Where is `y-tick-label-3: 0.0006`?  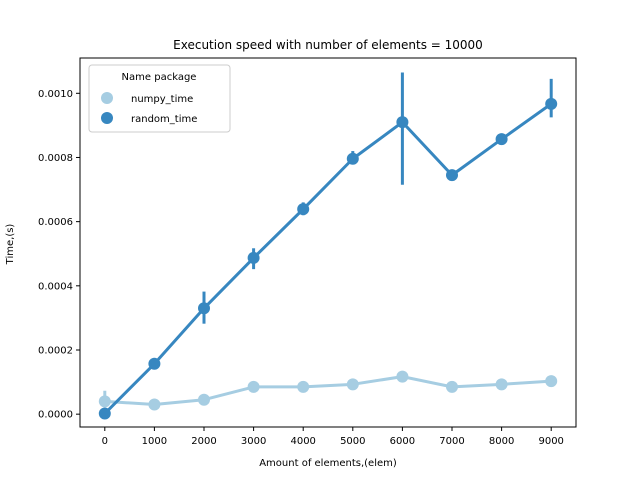 y-tick-label-3: 0.0006 is located at coordinates (55, 222).